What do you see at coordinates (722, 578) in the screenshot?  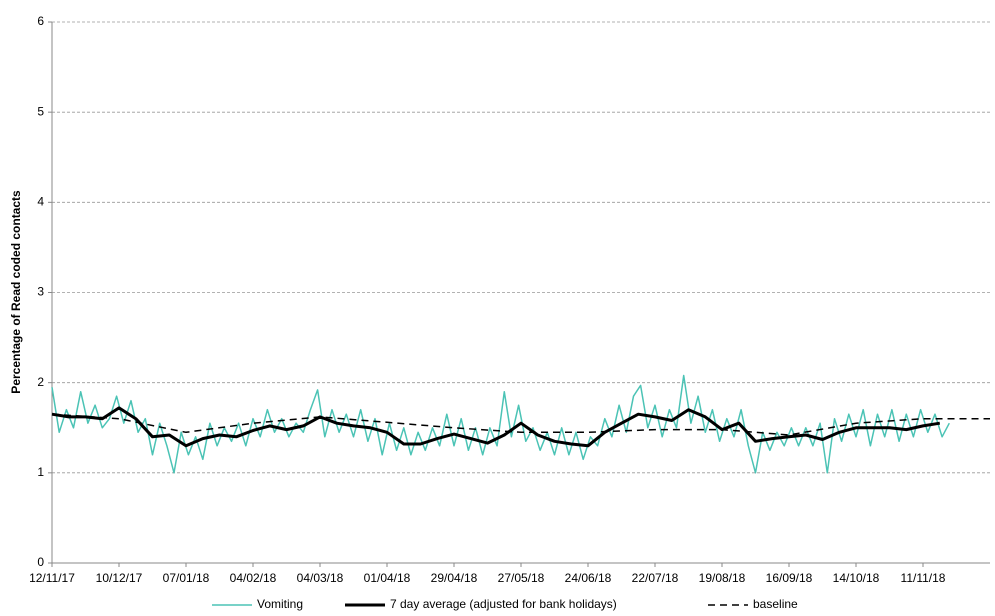 I see `x-tick-label: 19/08/18` at bounding box center [722, 578].